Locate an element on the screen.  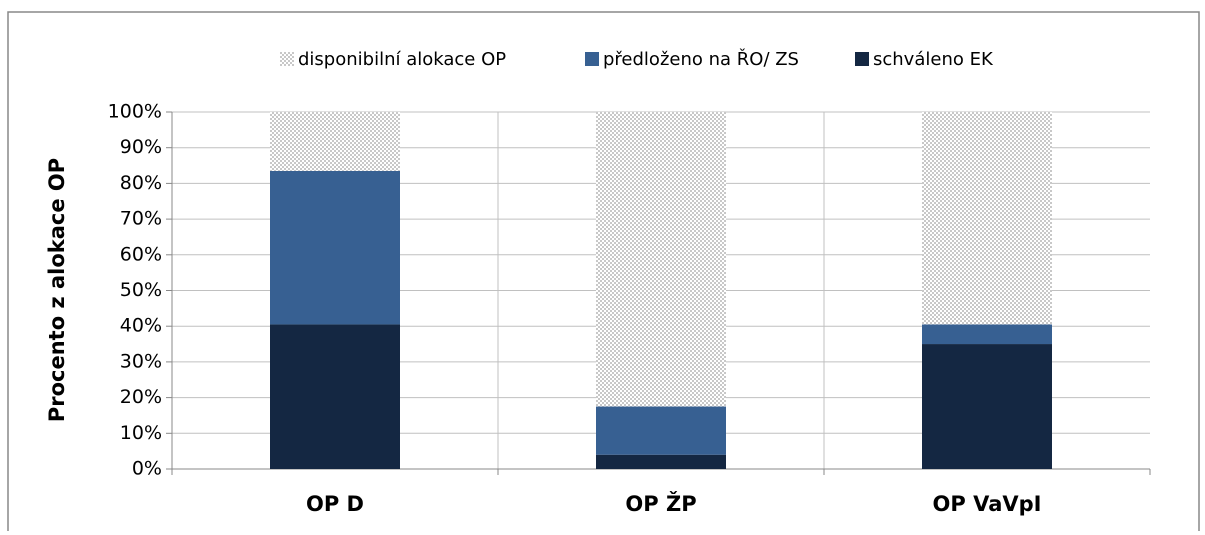
legend-label: předloženo na ŘO/ ZS is located at coordinates (701, 59).